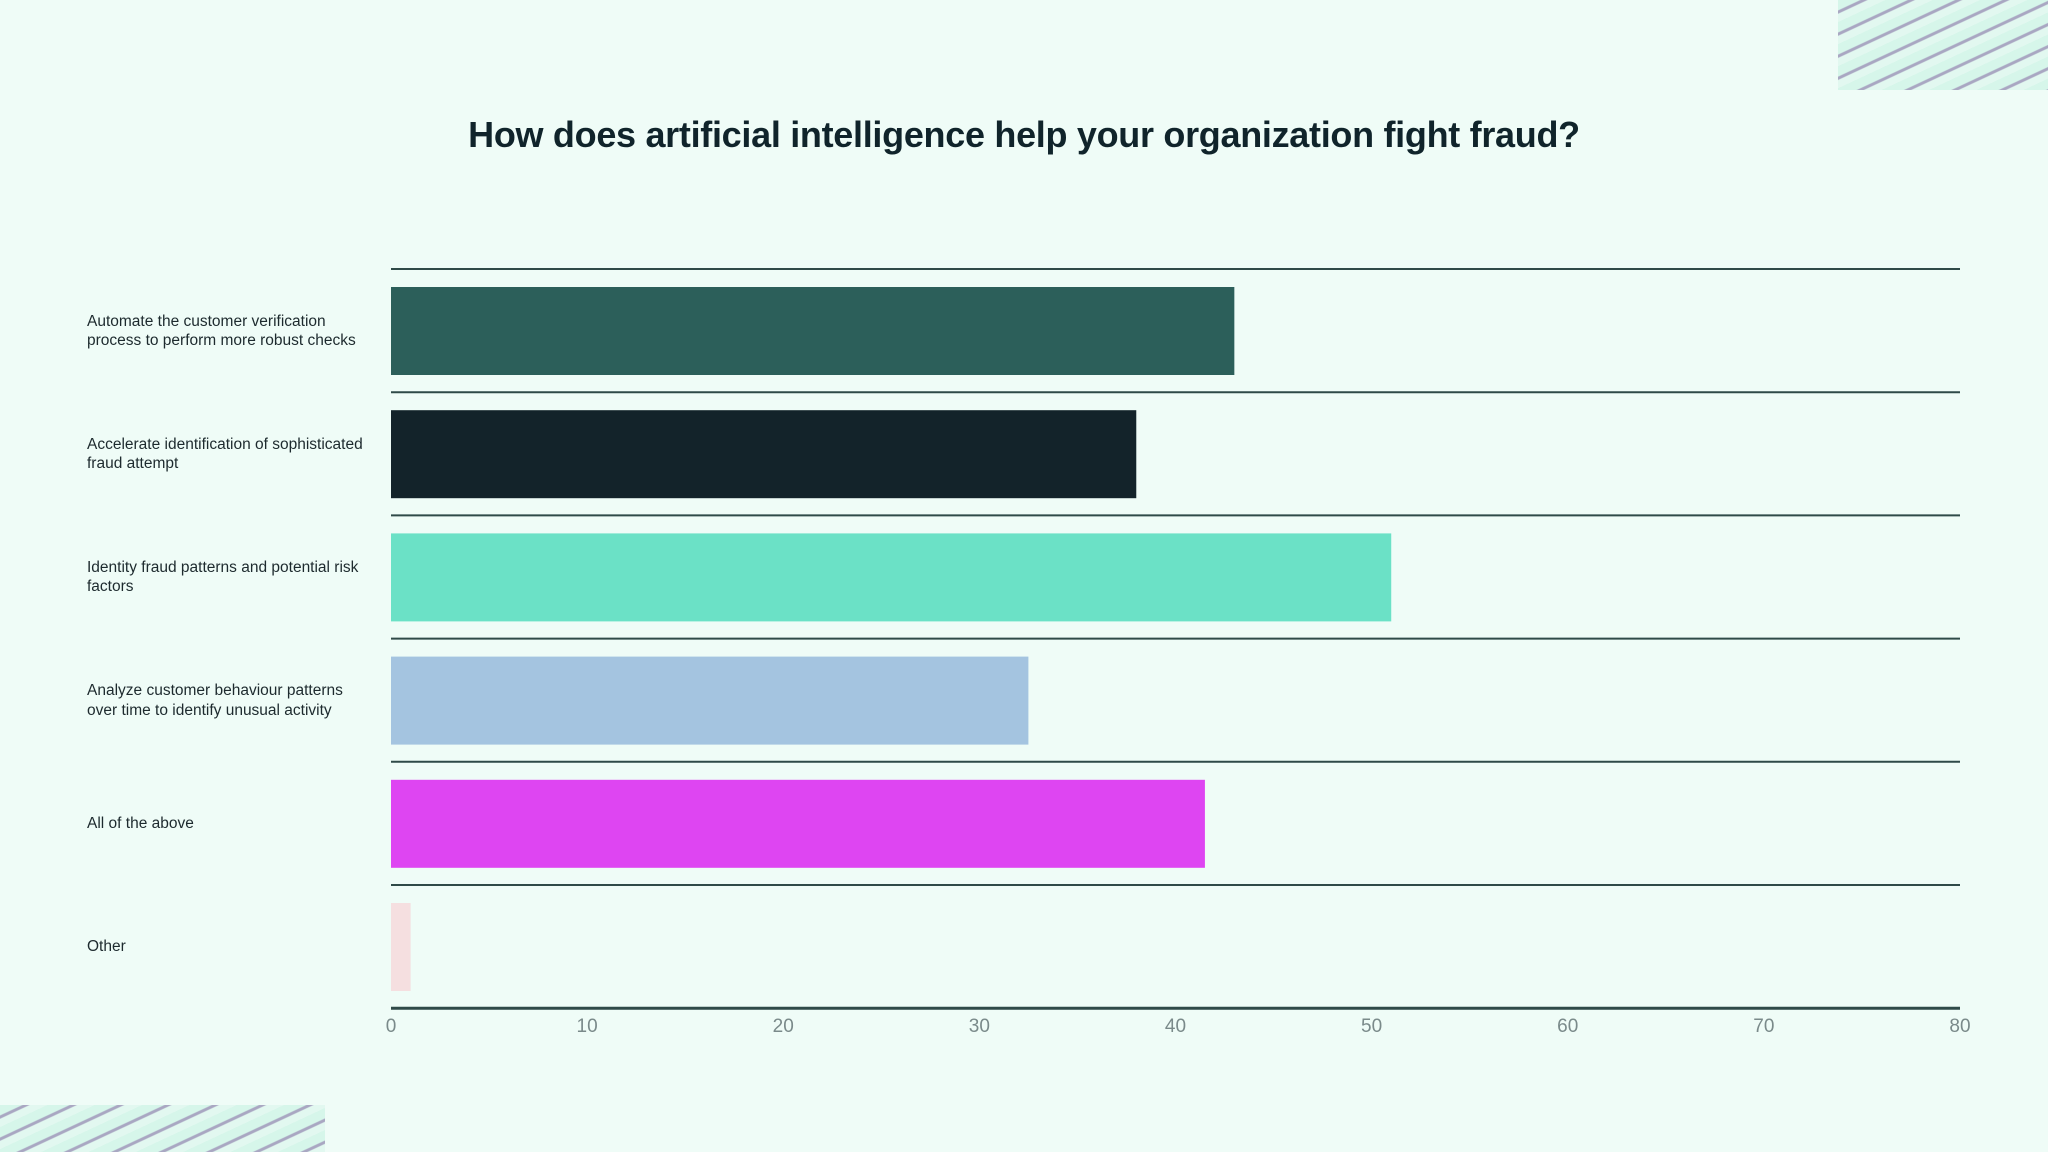 This screenshot has width=2048, height=1152. What do you see at coordinates (1943, 45) in the screenshot?
I see `decorative-stripes-top-right` at bounding box center [1943, 45].